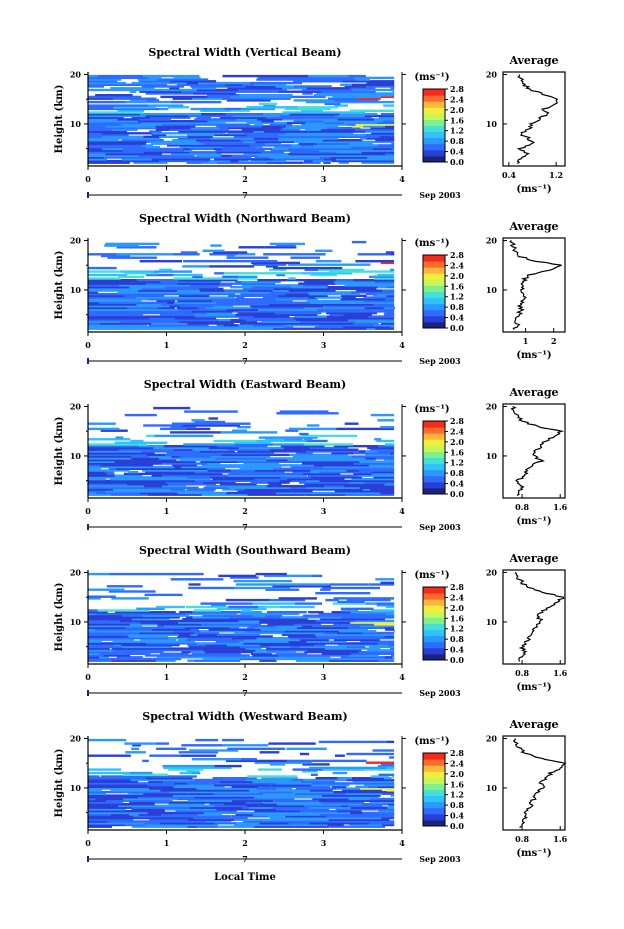 The image size is (624, 929). Describe the element at coordinates (492, 406) in the screenshot. I see `profile-y-tick-label: 20` at that location.